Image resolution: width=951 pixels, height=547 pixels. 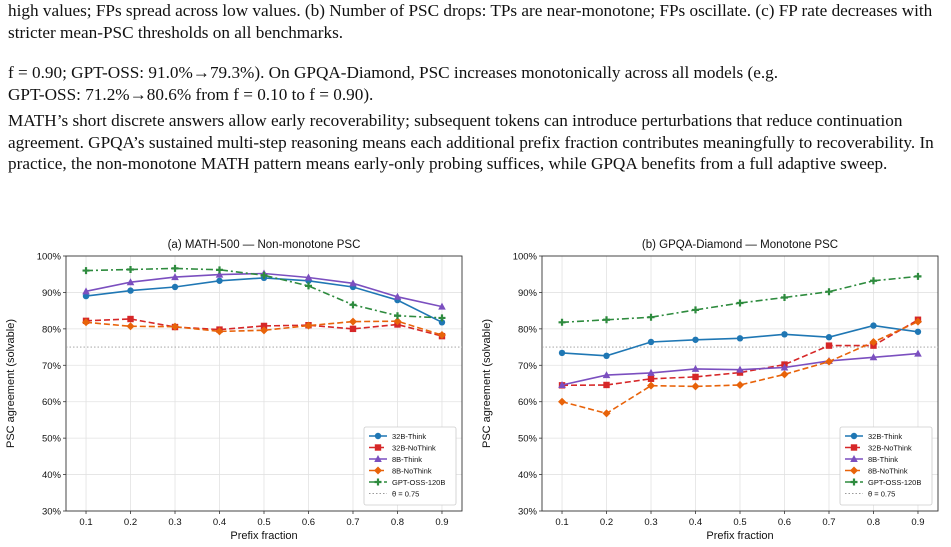 What do you see at coordinates (528, 402) in the screenshot?
I see `y-tick-label: 60%` at bounding box center [528, 402].